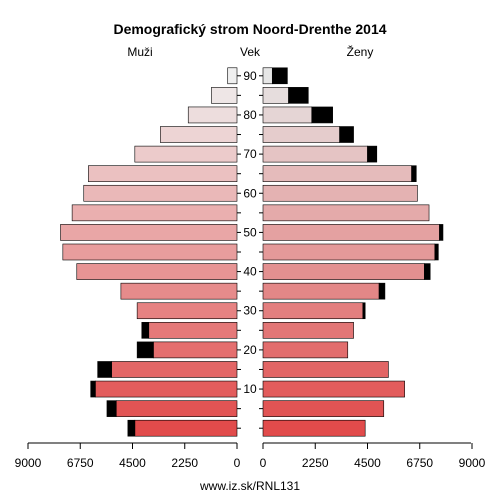 The height and width of the screenshot is (500, 500). Describe the element at coordinates (250, 389) in the screenshot. I see `age-tick-label: 10` at that location.